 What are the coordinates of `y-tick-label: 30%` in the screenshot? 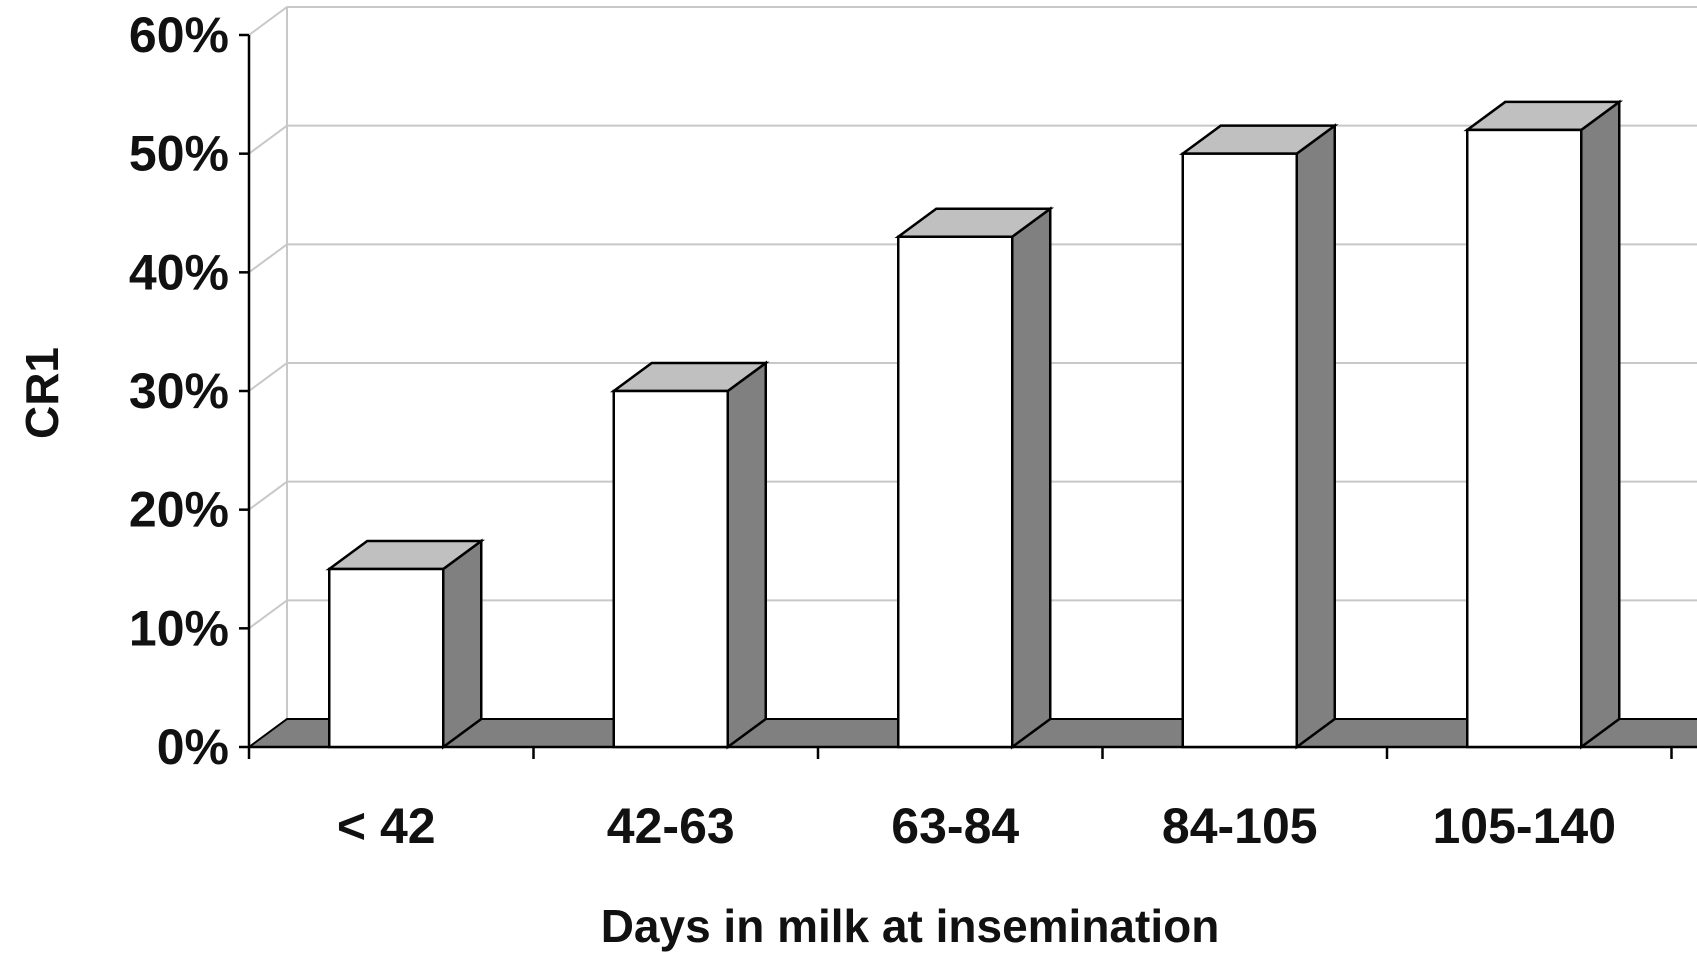 It's located at (179, 391).